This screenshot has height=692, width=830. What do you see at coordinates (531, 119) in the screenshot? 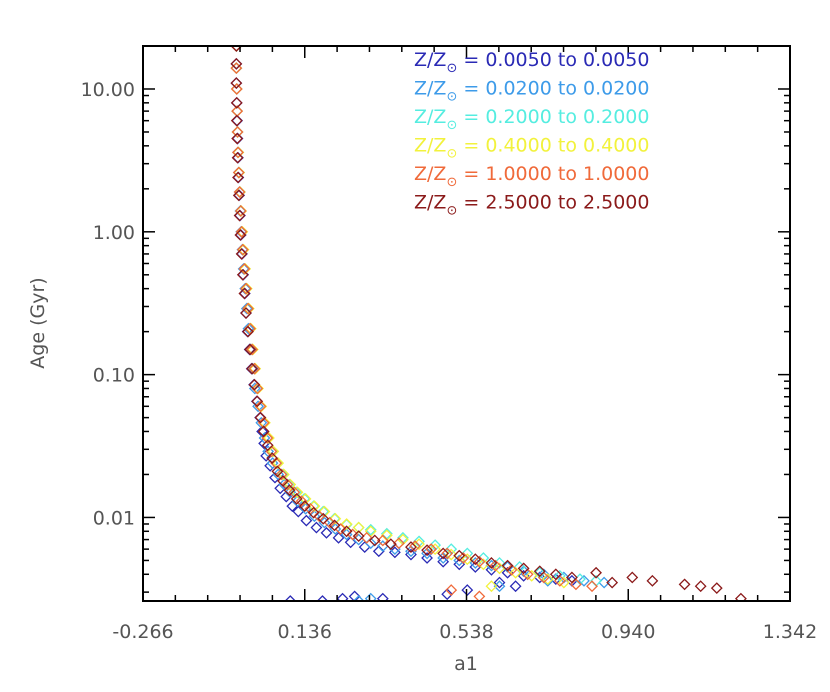
I see `legend-entry: Z/Z⊙ = 0.2000 to 0.2000` at bounding box center [531, 119].